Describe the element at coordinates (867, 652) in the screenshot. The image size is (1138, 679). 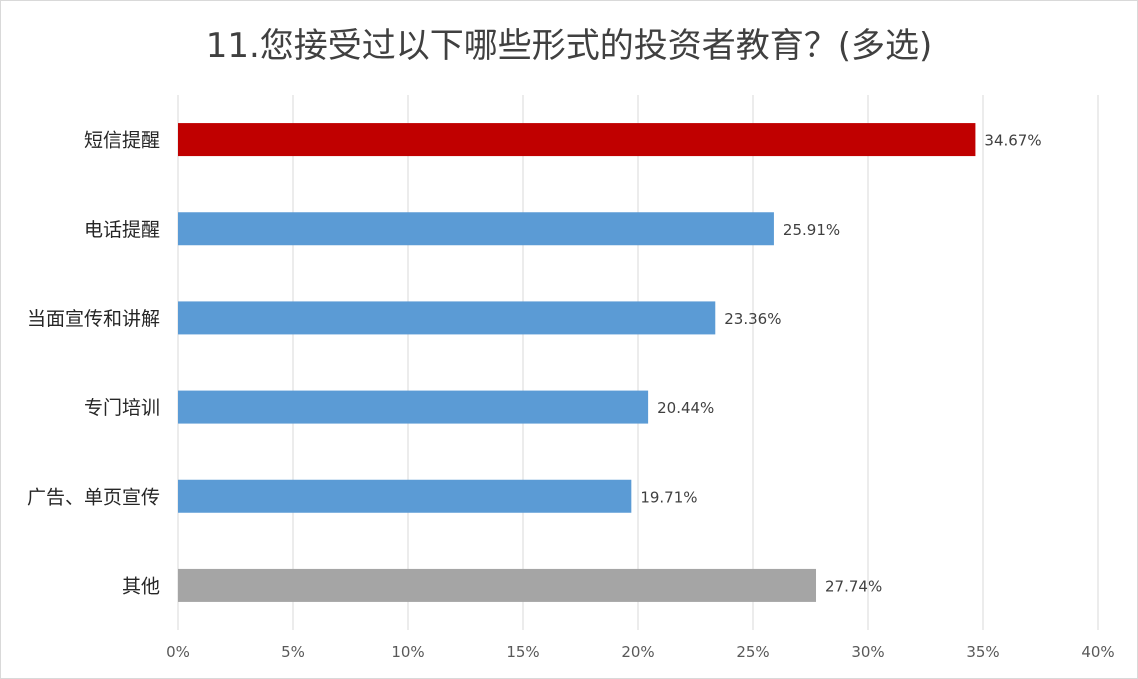
I see `x-tick-label: 30%` at that location.